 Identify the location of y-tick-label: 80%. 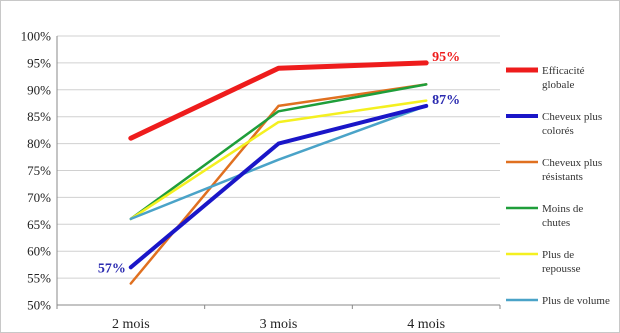
(39, 143).